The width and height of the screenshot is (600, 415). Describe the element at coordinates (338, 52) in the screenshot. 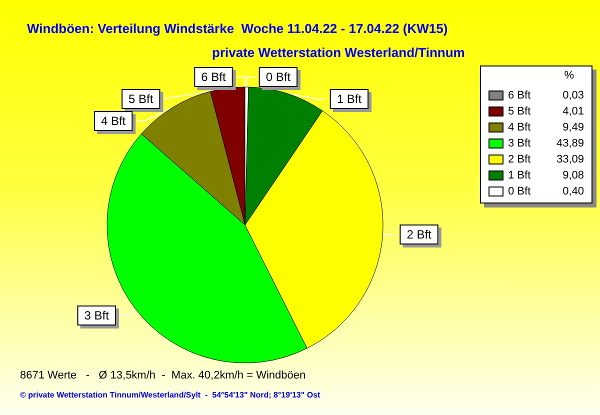

I see `chart-subtitle: private Wetterstation Westerland/Tinnum` at that location.